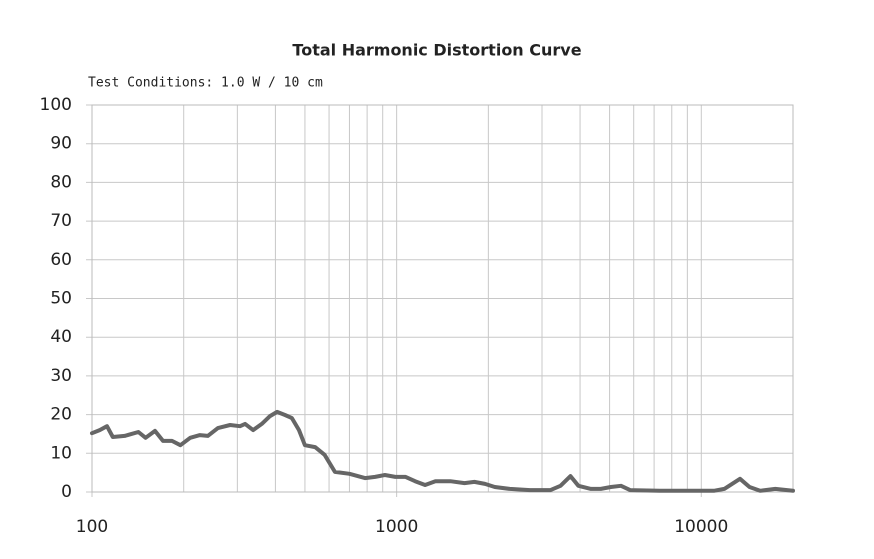  I want to click on y-tick-label: 0, so click(66, 492).